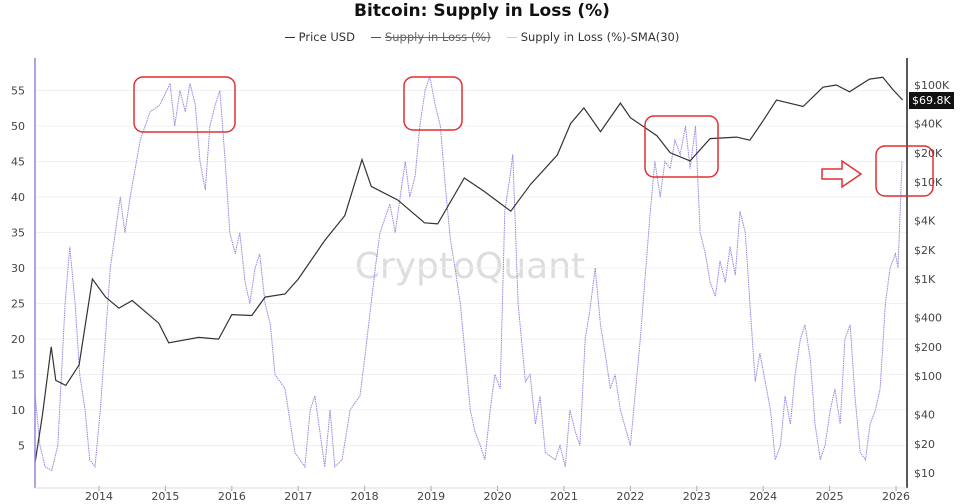 The width and height of the screenshot is (964, 504). Describe the element at coordinates (99, 496) in the screenshot. I see `x-tick-label: 2014` at that location.